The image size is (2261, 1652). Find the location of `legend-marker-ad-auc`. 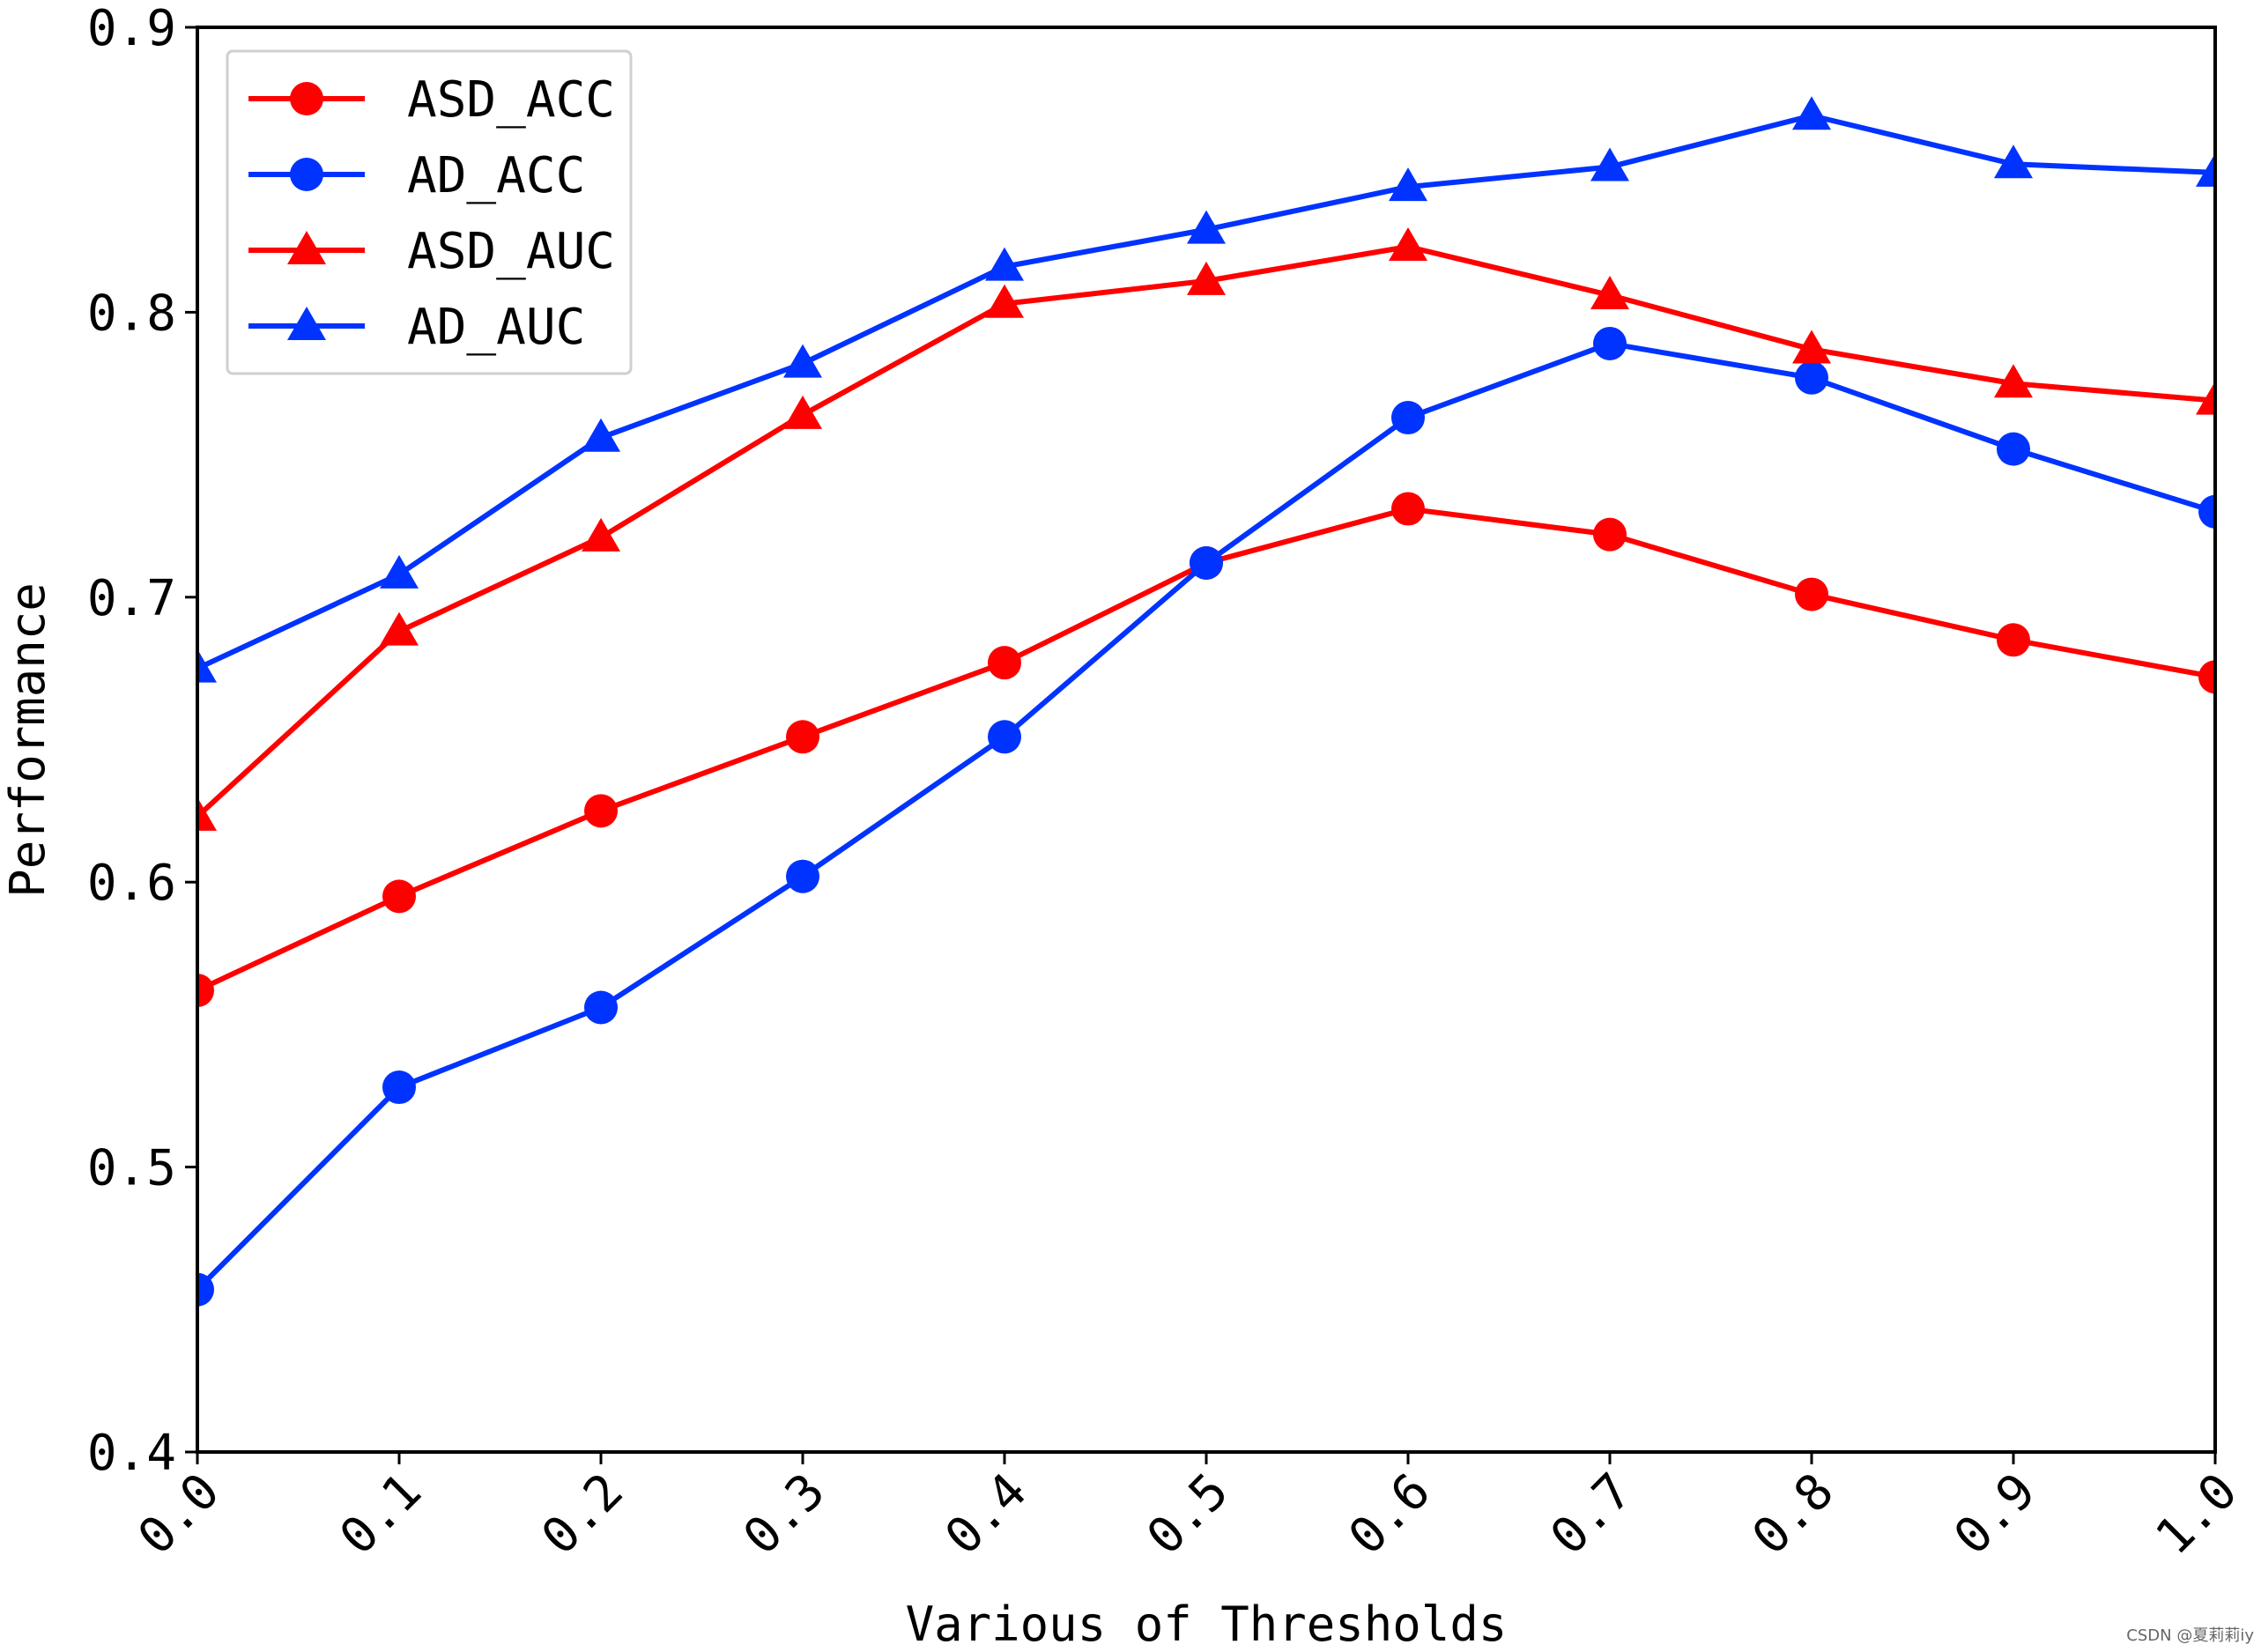

legend-marker-ad-auc is located at coordinates (306, 323).